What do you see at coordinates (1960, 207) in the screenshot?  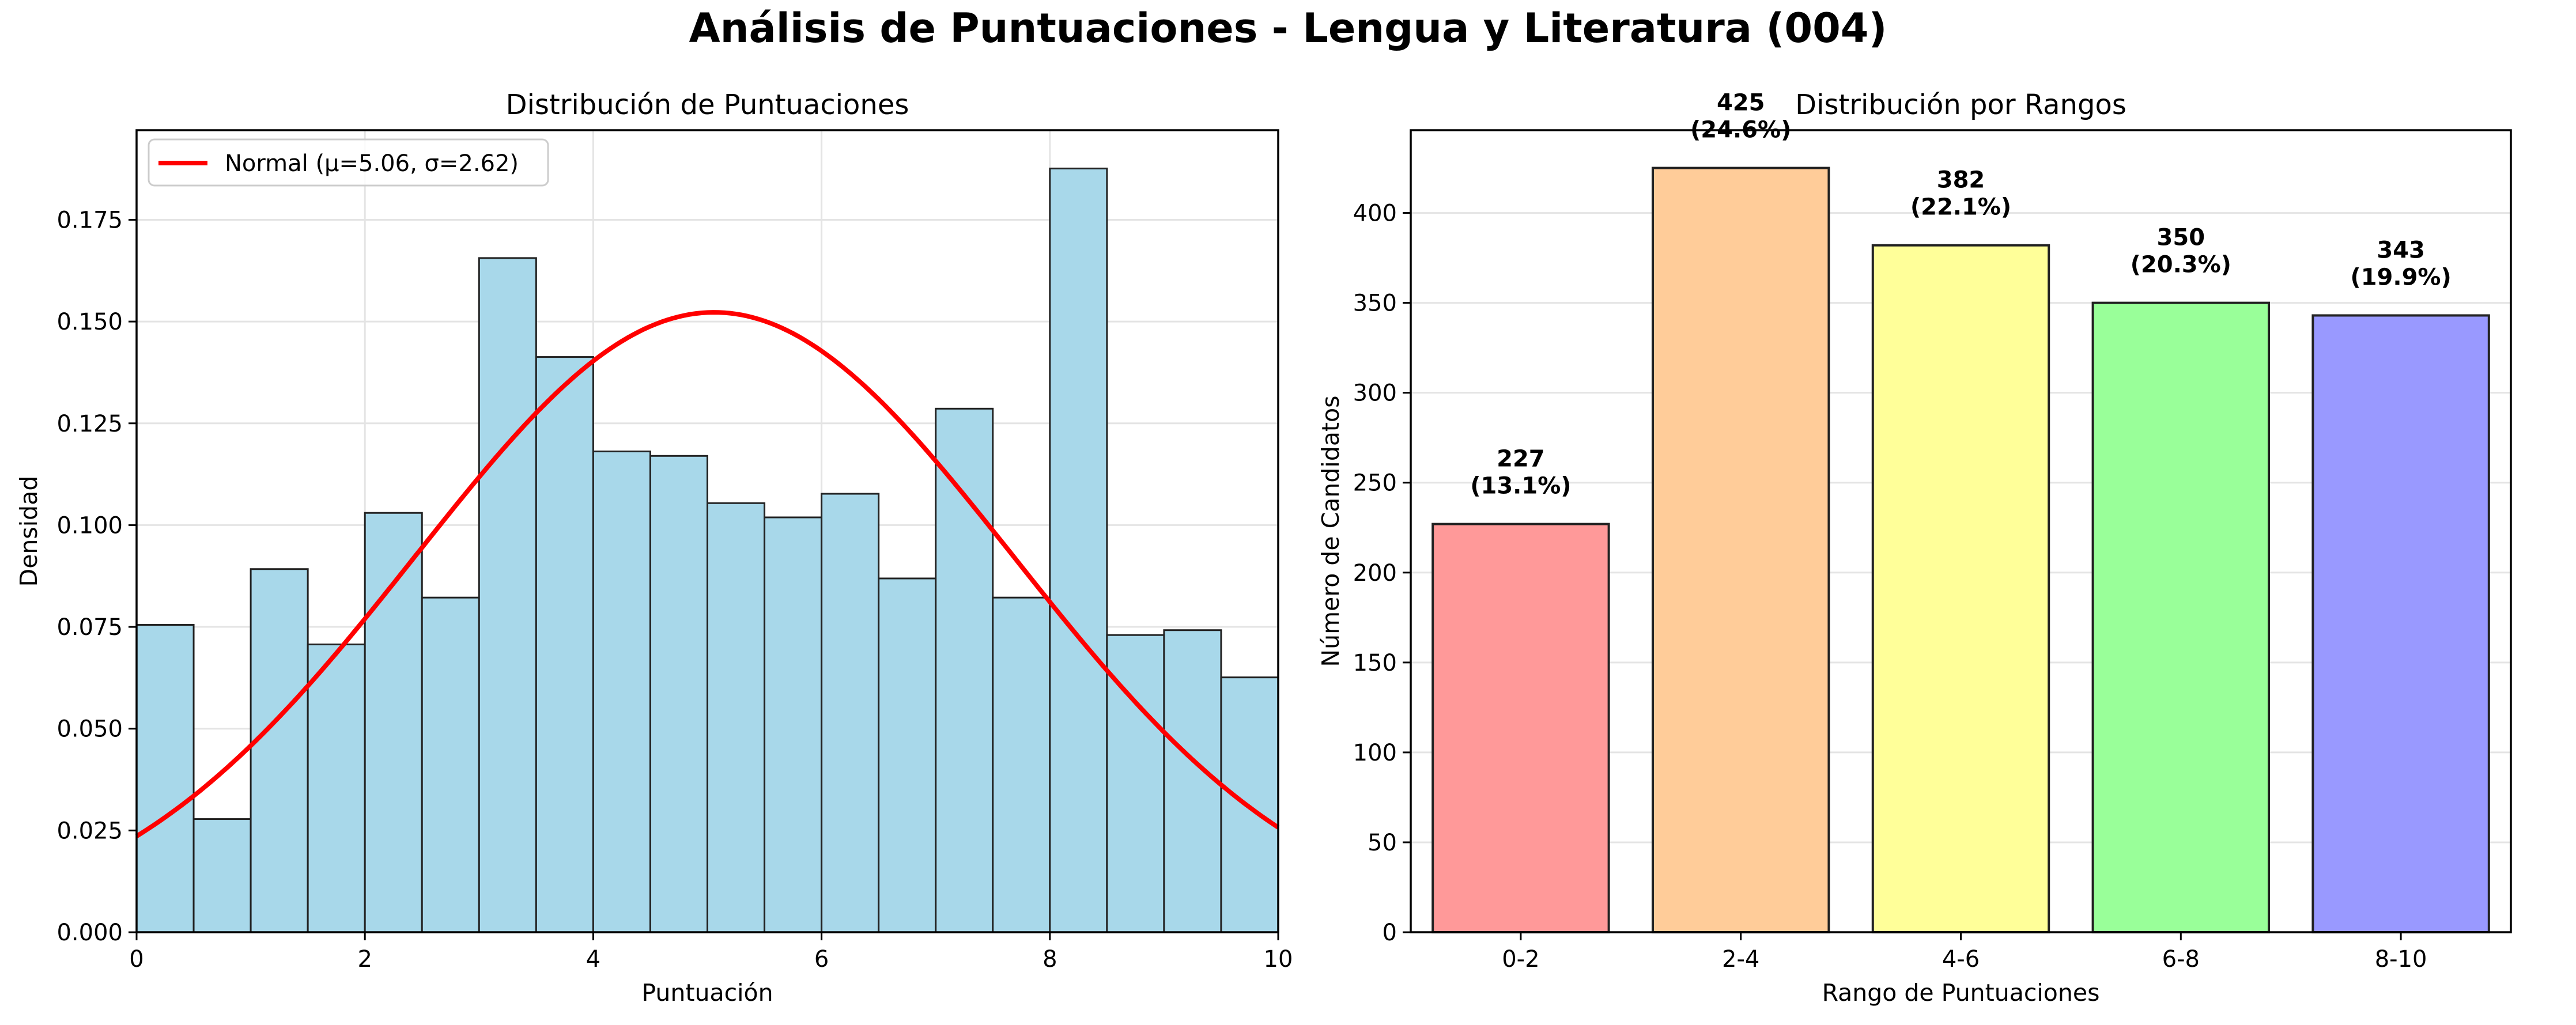 I see `bar-percent-label: (22.1%)` at bounding box center [1960, 207].